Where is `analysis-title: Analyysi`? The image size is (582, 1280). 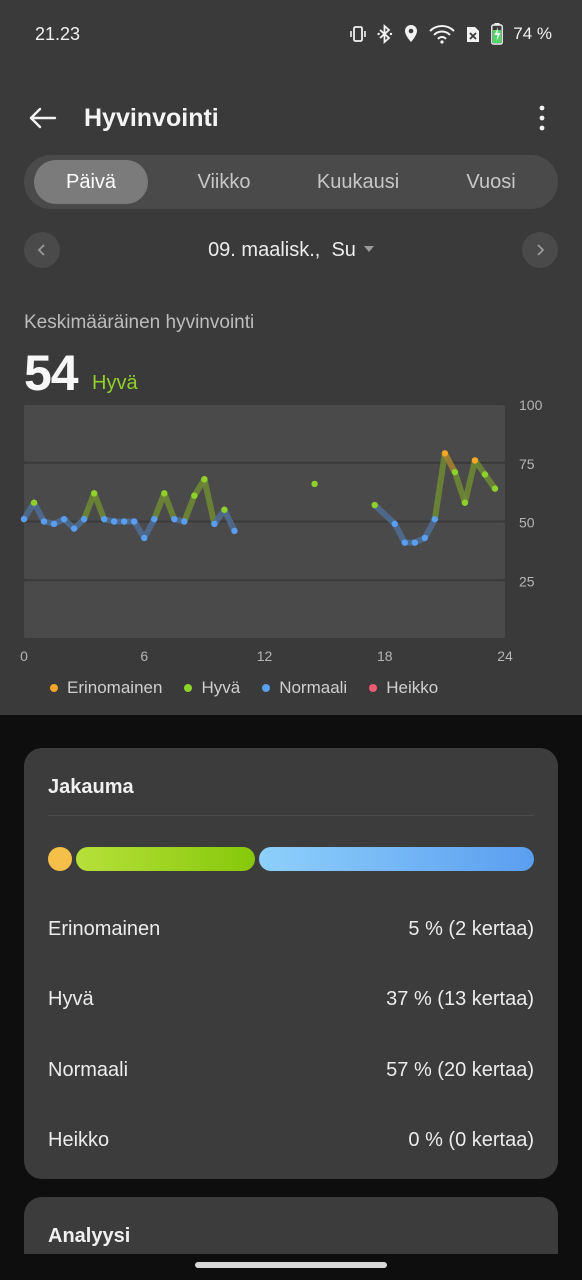
analysis-title: Analyysi is located at coordinates (89, 1236).